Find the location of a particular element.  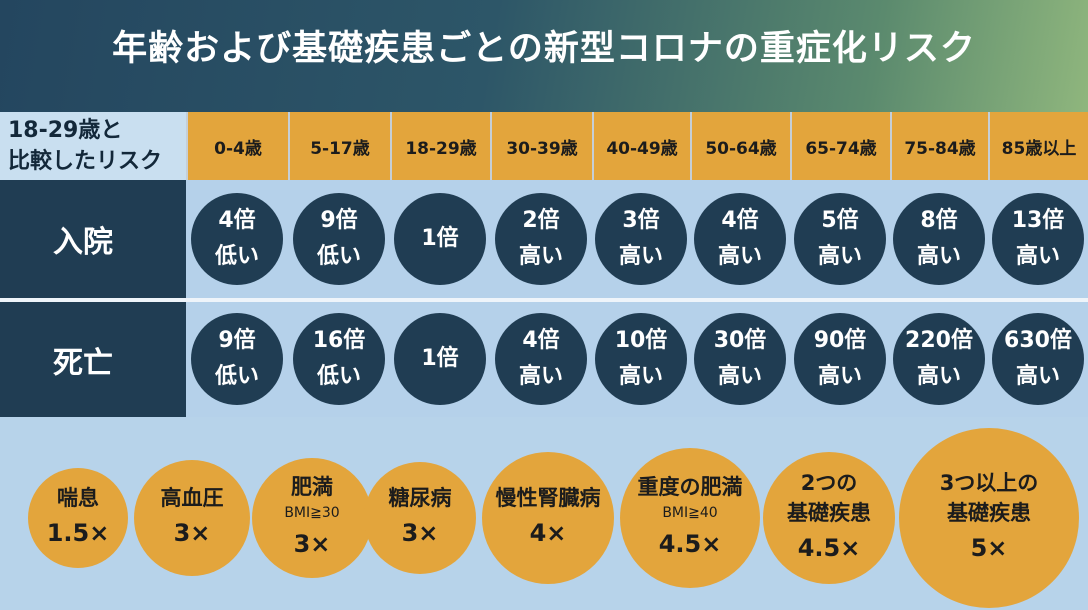

condition-name: 重度の肥満 is located at coordinates (690, 487).